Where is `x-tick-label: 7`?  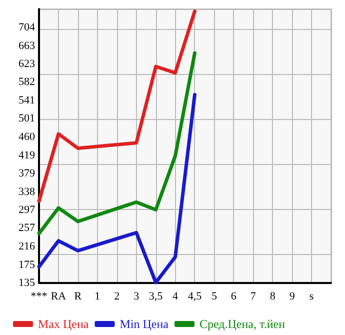
x-tick-label: 7 is located at coordinates (253, 296).